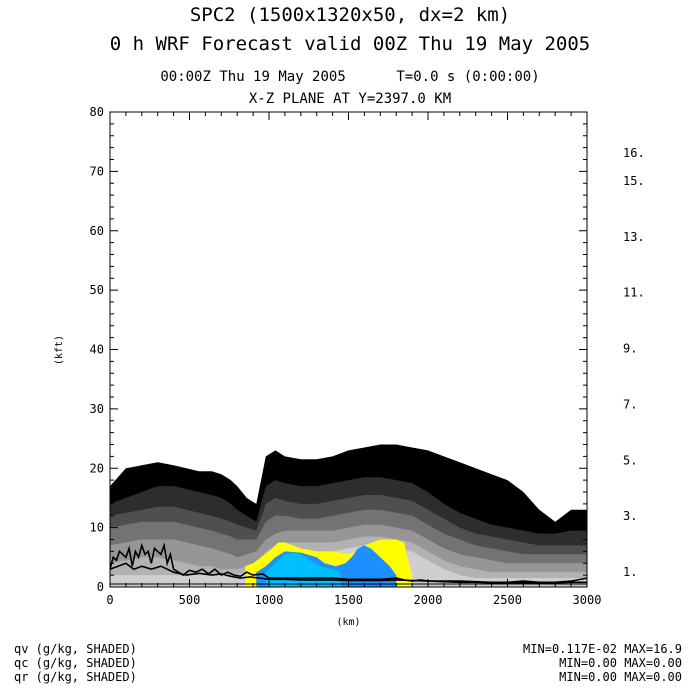  What do you see at coordinates (634, 237) in the screenshot?
I see `colorbar-tick-label: 13.` at bounding box center [634, 237].